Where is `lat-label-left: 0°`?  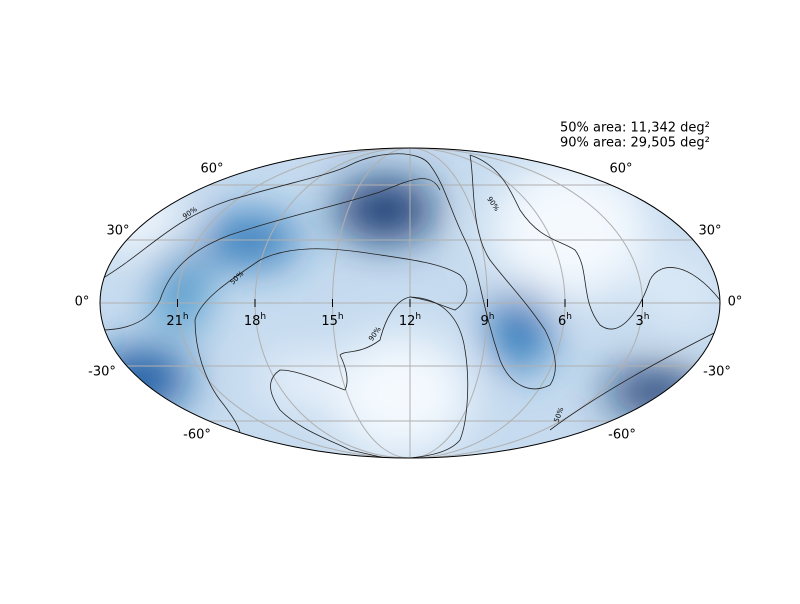 lat-label-left: 0° is located at coordinates (82, 302).